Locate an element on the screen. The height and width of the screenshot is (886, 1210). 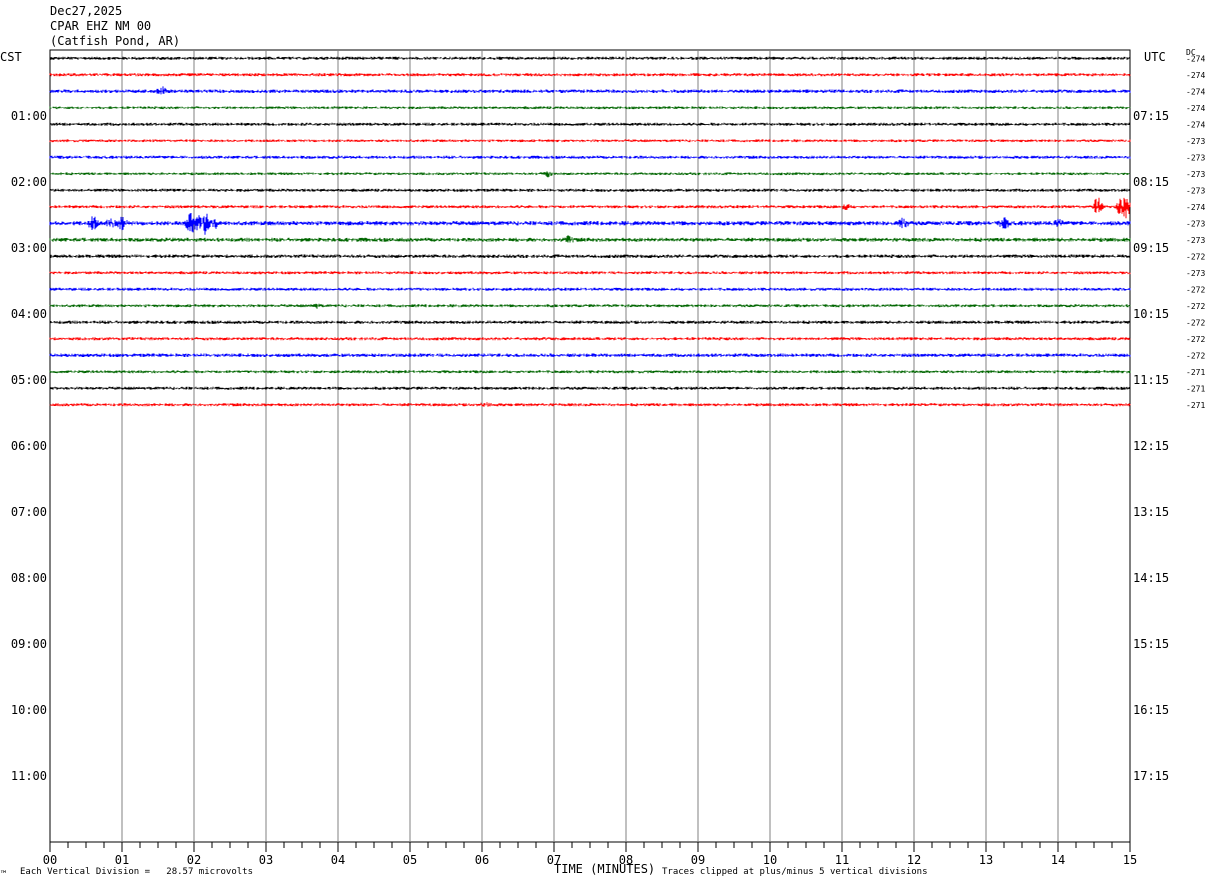
x-tick-label: 05 is located at coordinates (410, 860).